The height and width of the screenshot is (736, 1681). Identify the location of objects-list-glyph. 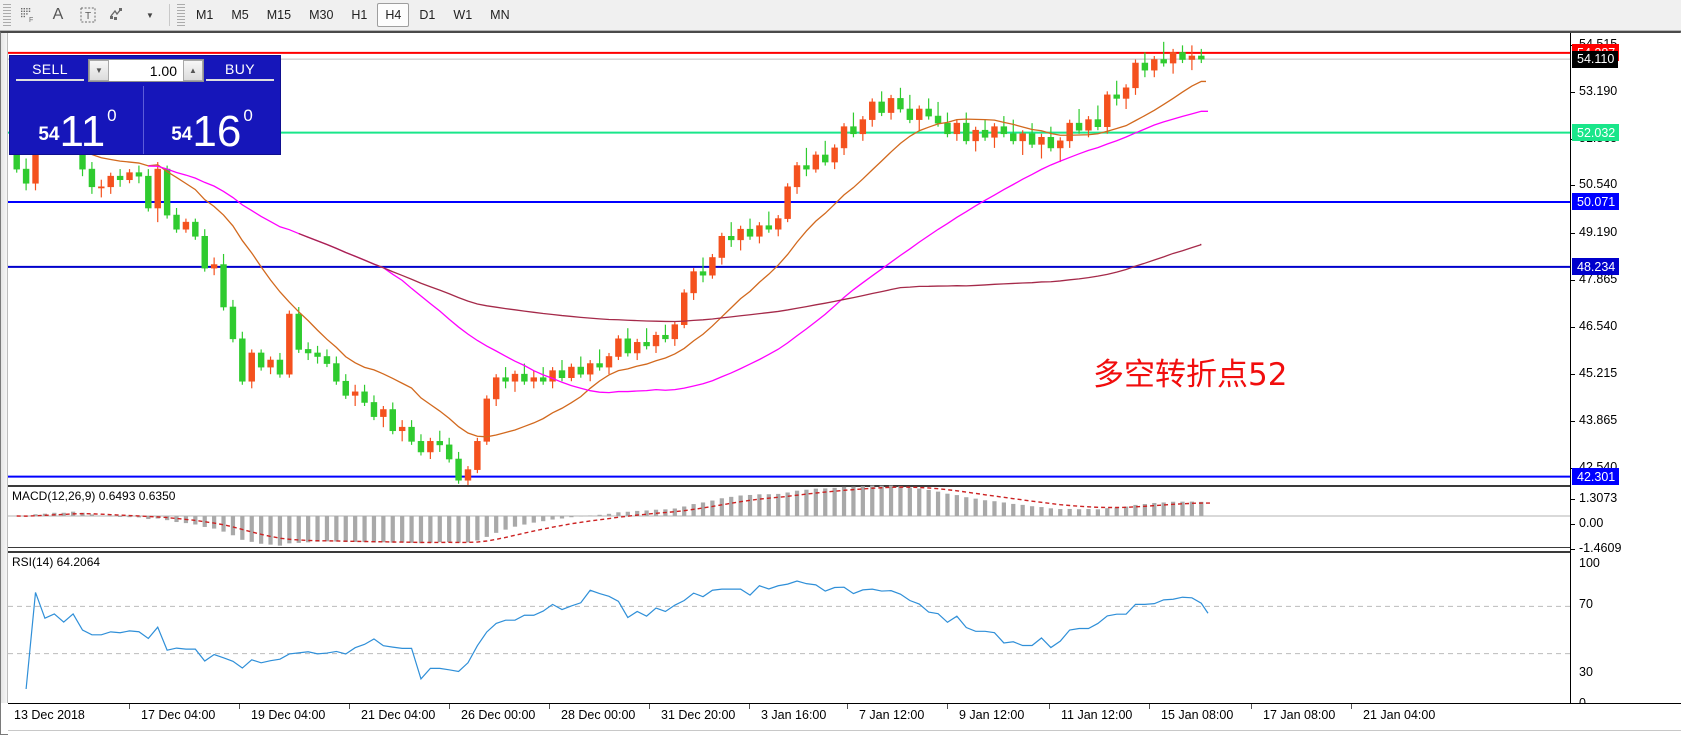
(116, 14).